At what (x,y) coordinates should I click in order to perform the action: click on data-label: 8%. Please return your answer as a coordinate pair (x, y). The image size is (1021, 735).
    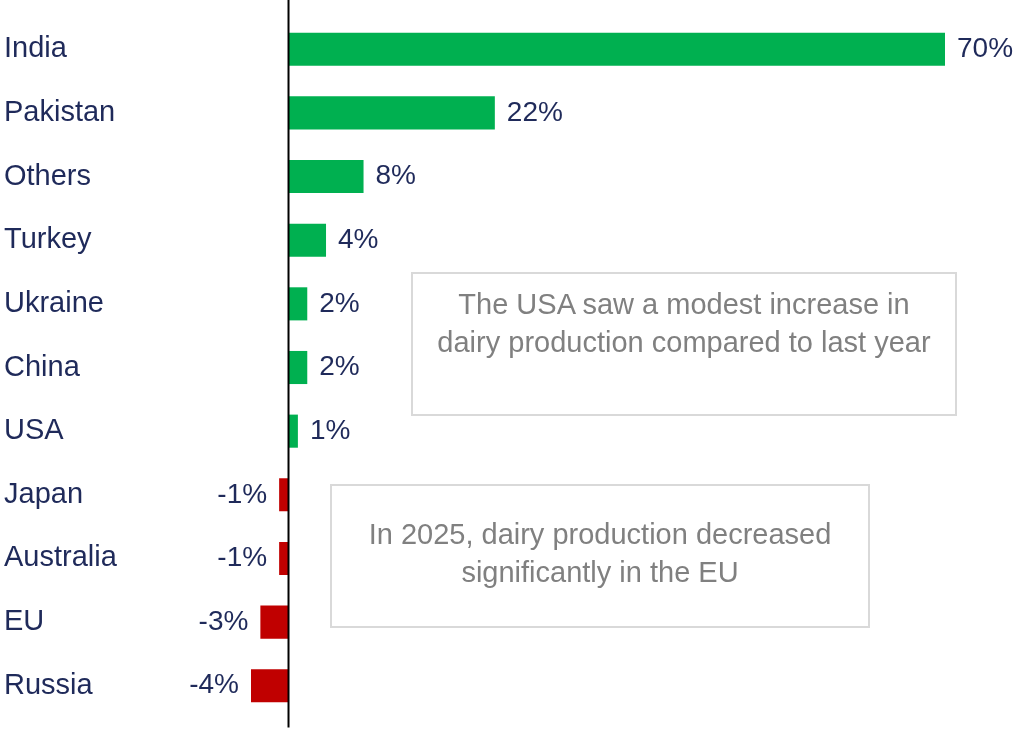
    Looking at the image, I should click on (396, 175).